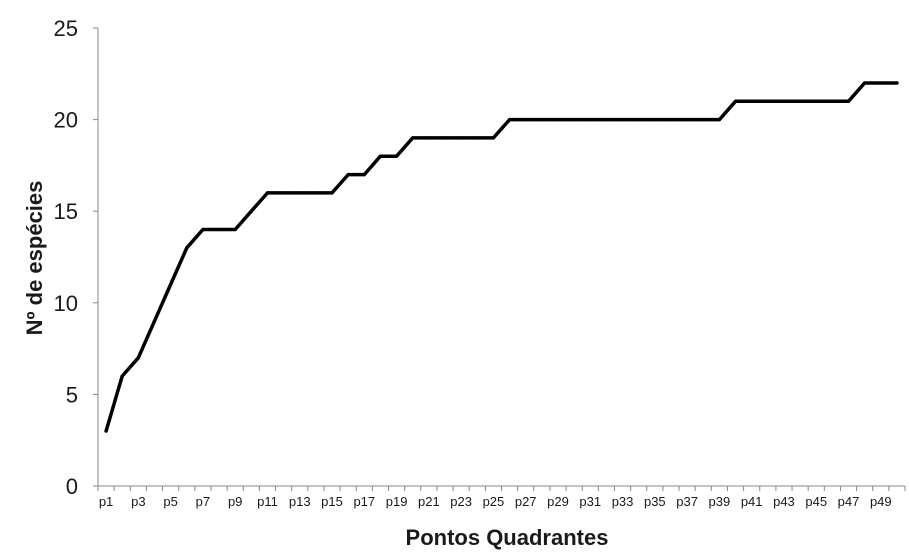 This screenshot has height=555, width=909. What do you see at coordinates (655, 501) in the screenshot?
I see `x-tick-label: p35` at bounding box center [655, 501].